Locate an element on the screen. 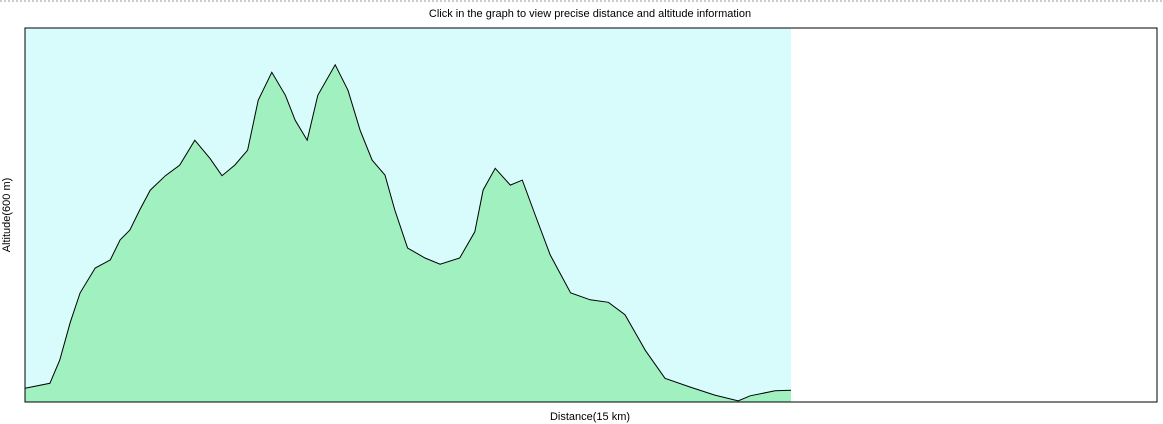 The width and height of the screenshot is (1163, 424). y-axis-label: Altitude(600 m) is located at coordinates (7, 215).